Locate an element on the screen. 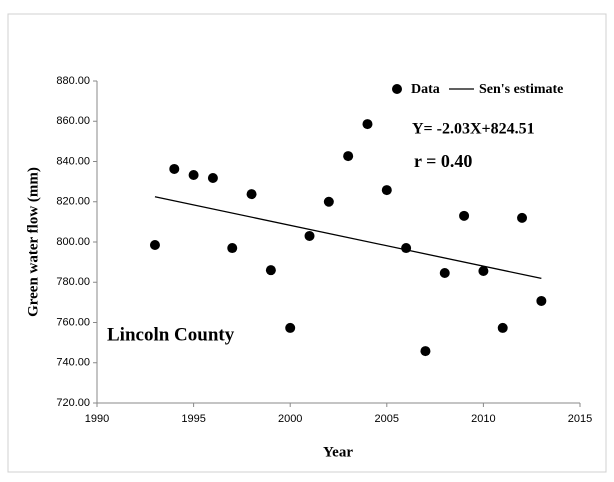  y-axis-label: Green water flow (mm) is located at coordinates (33, 242).